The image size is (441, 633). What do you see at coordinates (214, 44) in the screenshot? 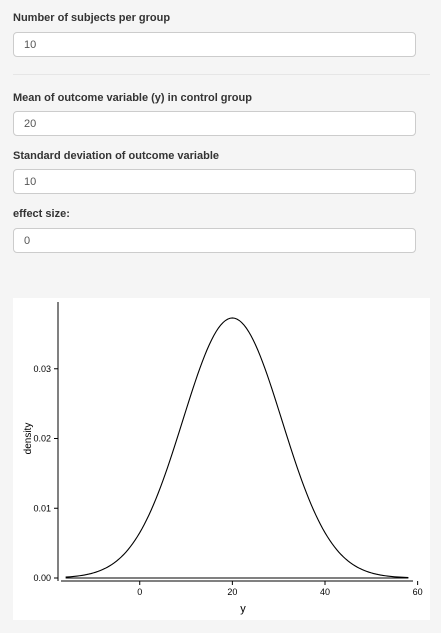
I see `subjects-input` at bounding box center [214, 44].